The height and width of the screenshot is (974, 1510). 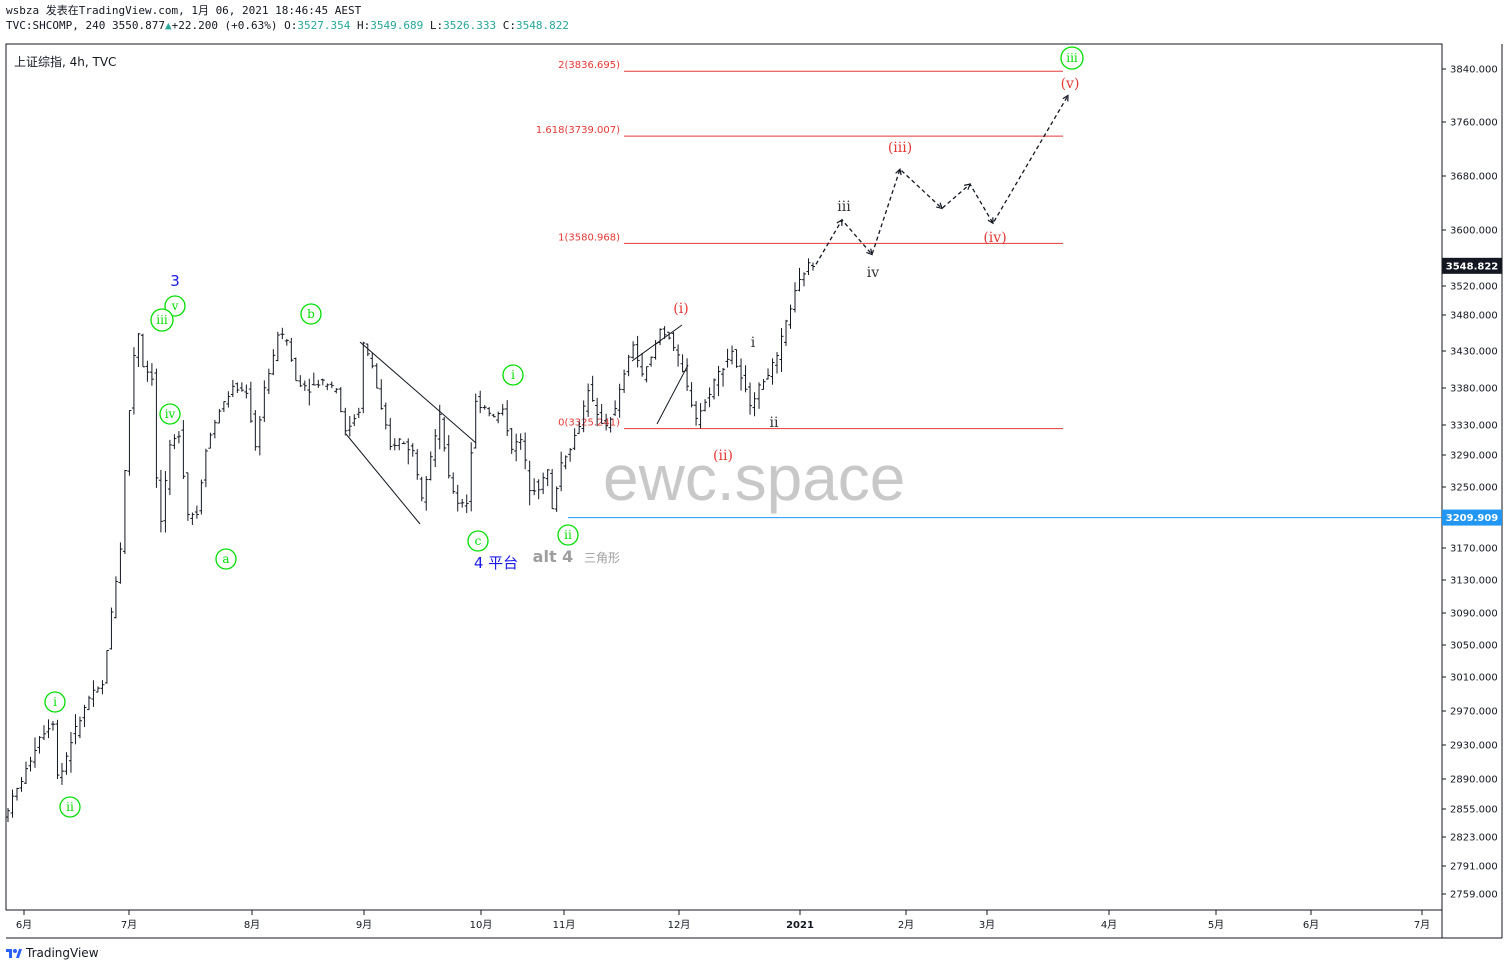 I want to click on price-tick-label: 2855.000, so click(x=1474, y=810).